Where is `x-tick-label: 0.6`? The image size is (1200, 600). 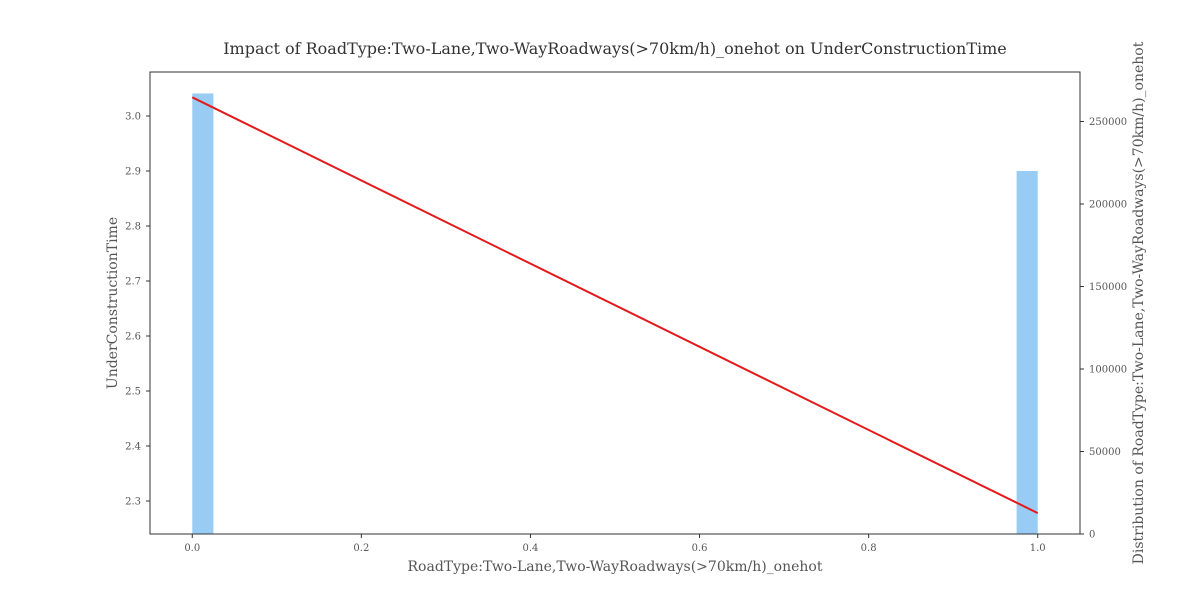
x-tick-label: 0.6 is located at coordinates (700, 548).